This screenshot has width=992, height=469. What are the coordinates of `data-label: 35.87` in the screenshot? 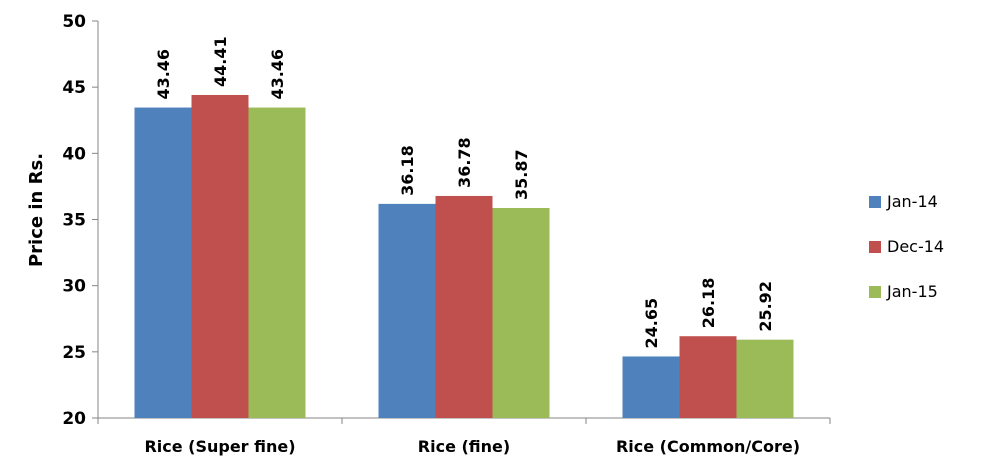 It's located at (521, 174).